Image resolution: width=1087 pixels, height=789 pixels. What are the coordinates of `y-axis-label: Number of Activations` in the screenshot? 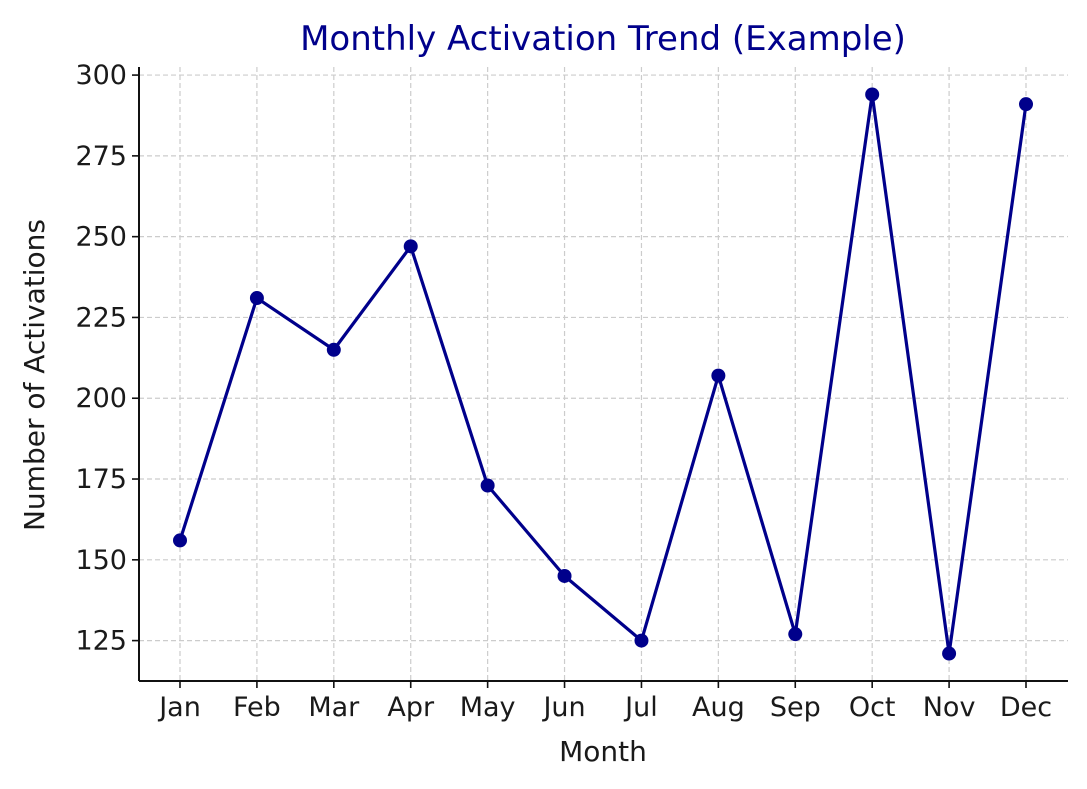 It's located at (34, 375).